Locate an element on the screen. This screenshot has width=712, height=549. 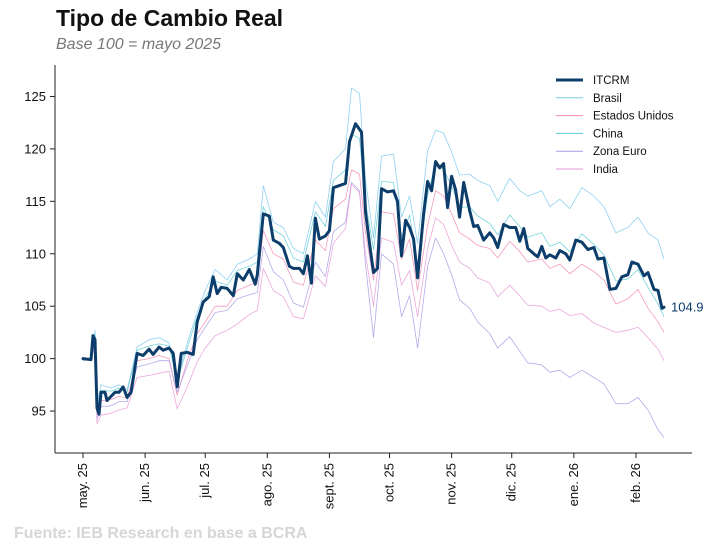
y-tick-label: 110 is located at coordinates (35, 253).